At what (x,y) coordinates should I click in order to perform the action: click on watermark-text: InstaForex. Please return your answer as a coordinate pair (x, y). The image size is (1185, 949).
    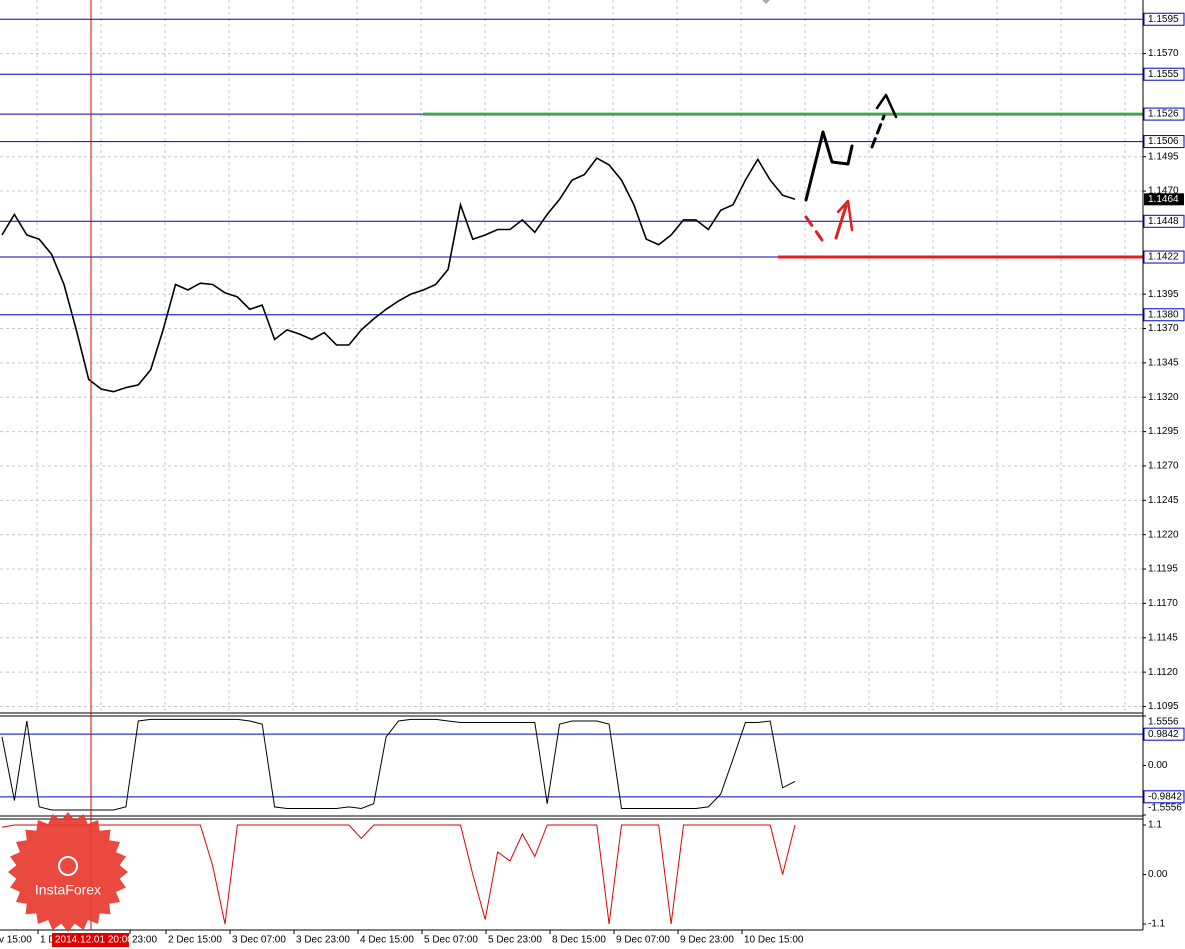
    Looking at the image, I should click on (68, 890).